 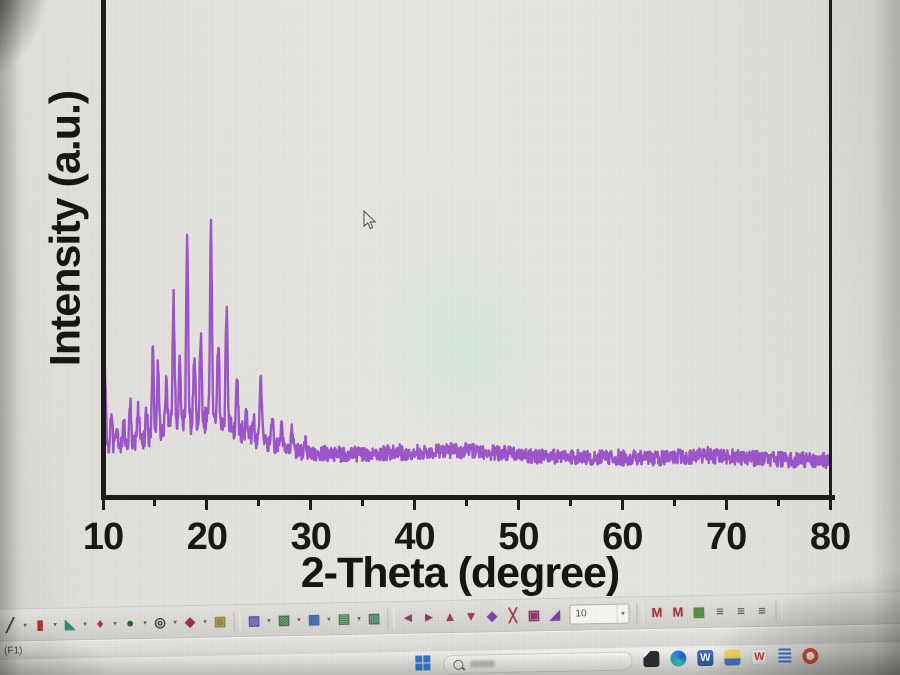 I want to click on status-hint-text: (F1), so click(x=13, y=650).